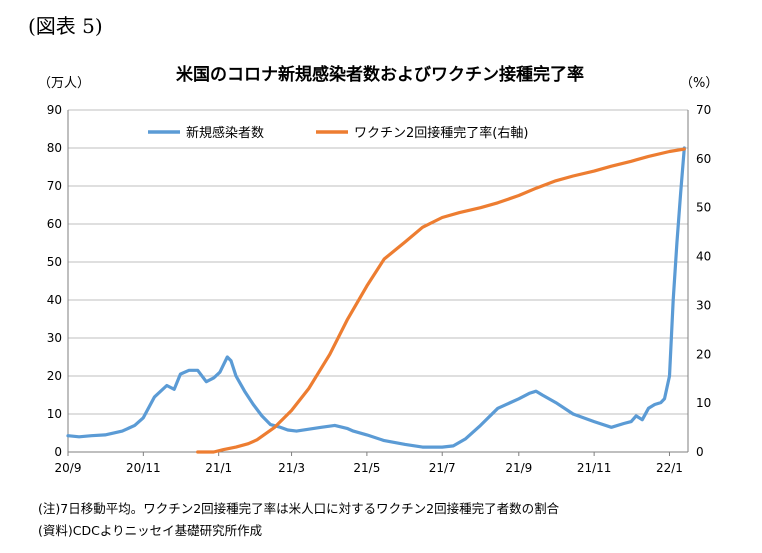 The image size is (762, 553). What do you see at coordinates (699, 83) in the screenshot?
I see `right-axis-unit: （%）` at bounding box center [699, 83].